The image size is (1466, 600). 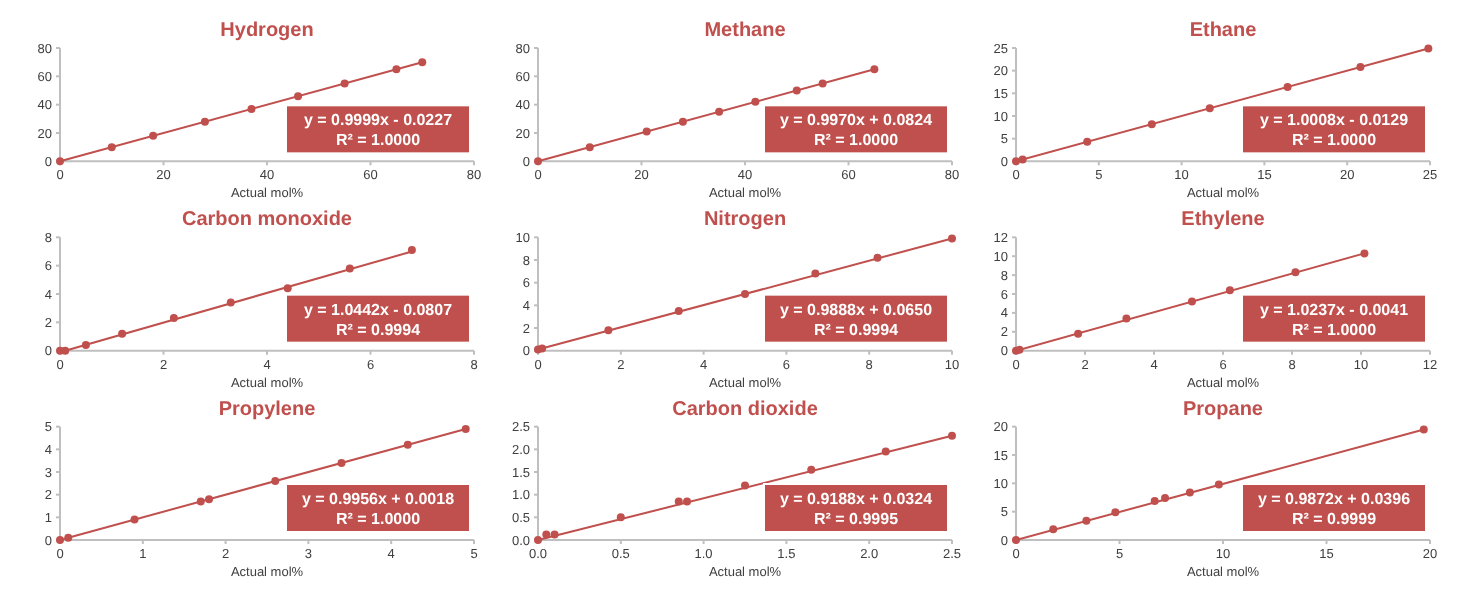 I want to click on annotation: y = 1.0008x - 0.0129, so click(x=1334, y=120).